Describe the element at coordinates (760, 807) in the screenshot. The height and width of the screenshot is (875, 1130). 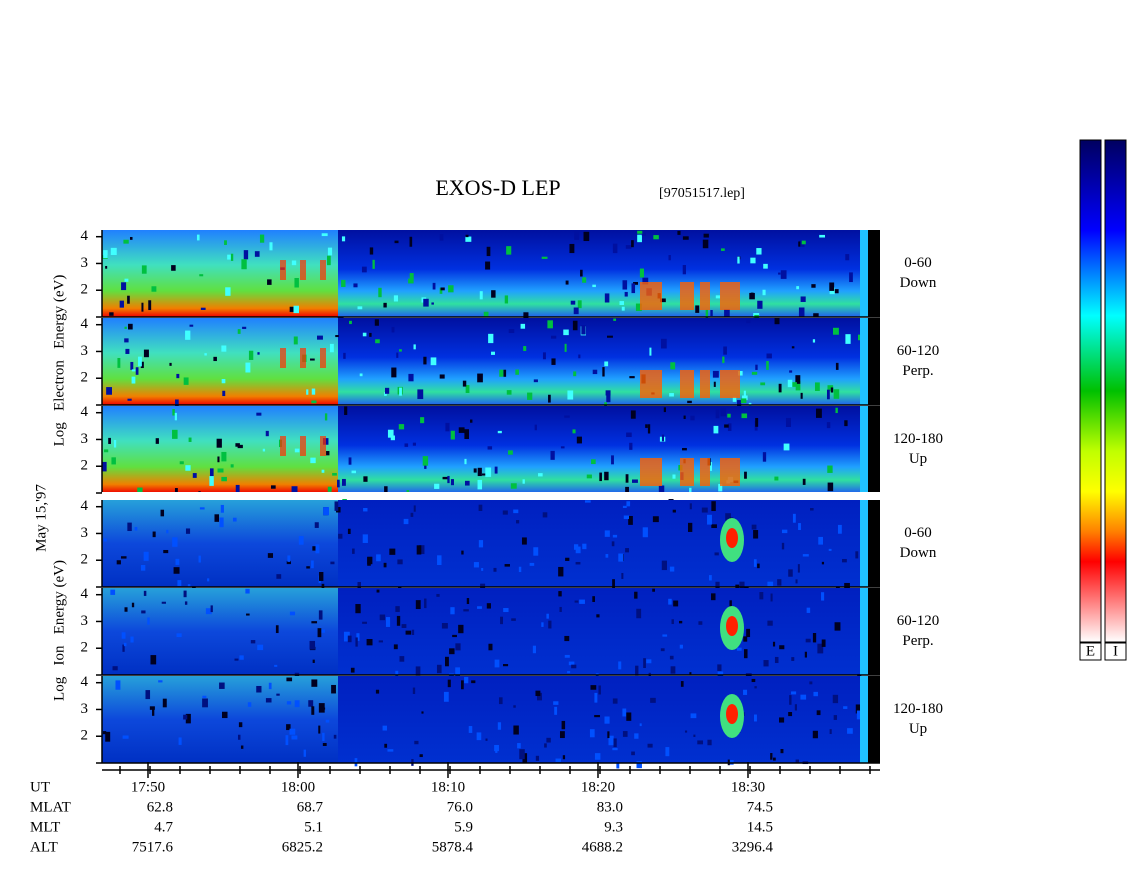
I see `ephemeris-value: 74.5` at that location.